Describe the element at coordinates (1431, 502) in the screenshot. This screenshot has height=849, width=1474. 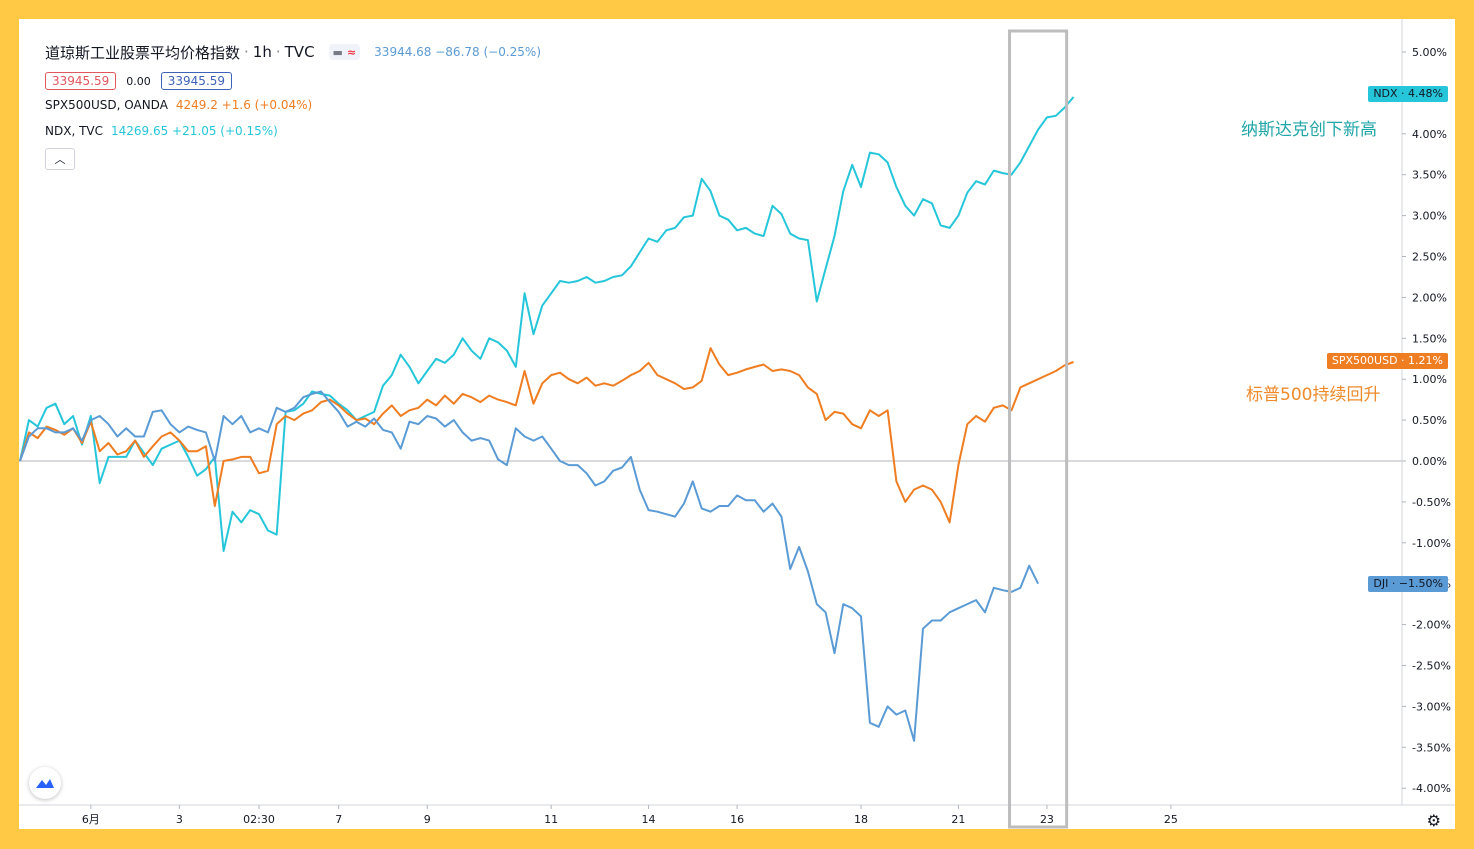
I see `y-tick-label: -0.50%` at that location.